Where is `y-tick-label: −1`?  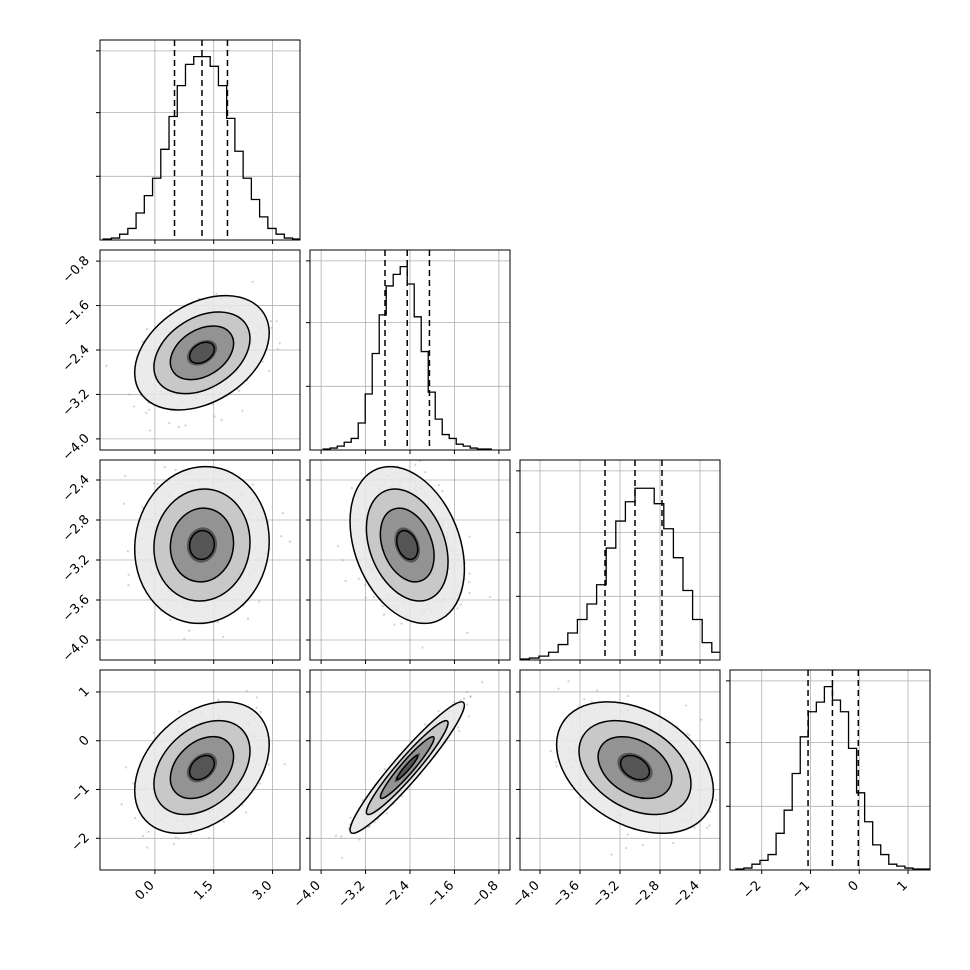
y-tick-label: −1 is located at coordinates (81, 794).